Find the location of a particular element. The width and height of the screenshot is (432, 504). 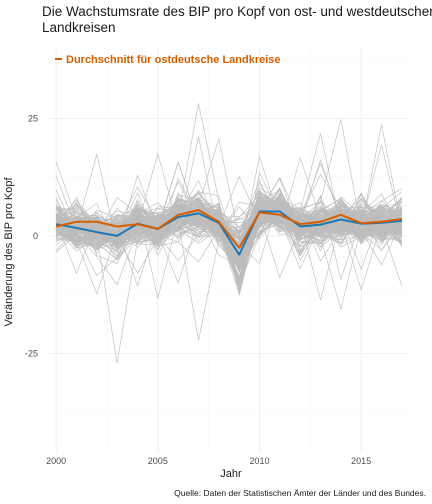

x-tick-label: 2015 is located at coordinates (361, 461).